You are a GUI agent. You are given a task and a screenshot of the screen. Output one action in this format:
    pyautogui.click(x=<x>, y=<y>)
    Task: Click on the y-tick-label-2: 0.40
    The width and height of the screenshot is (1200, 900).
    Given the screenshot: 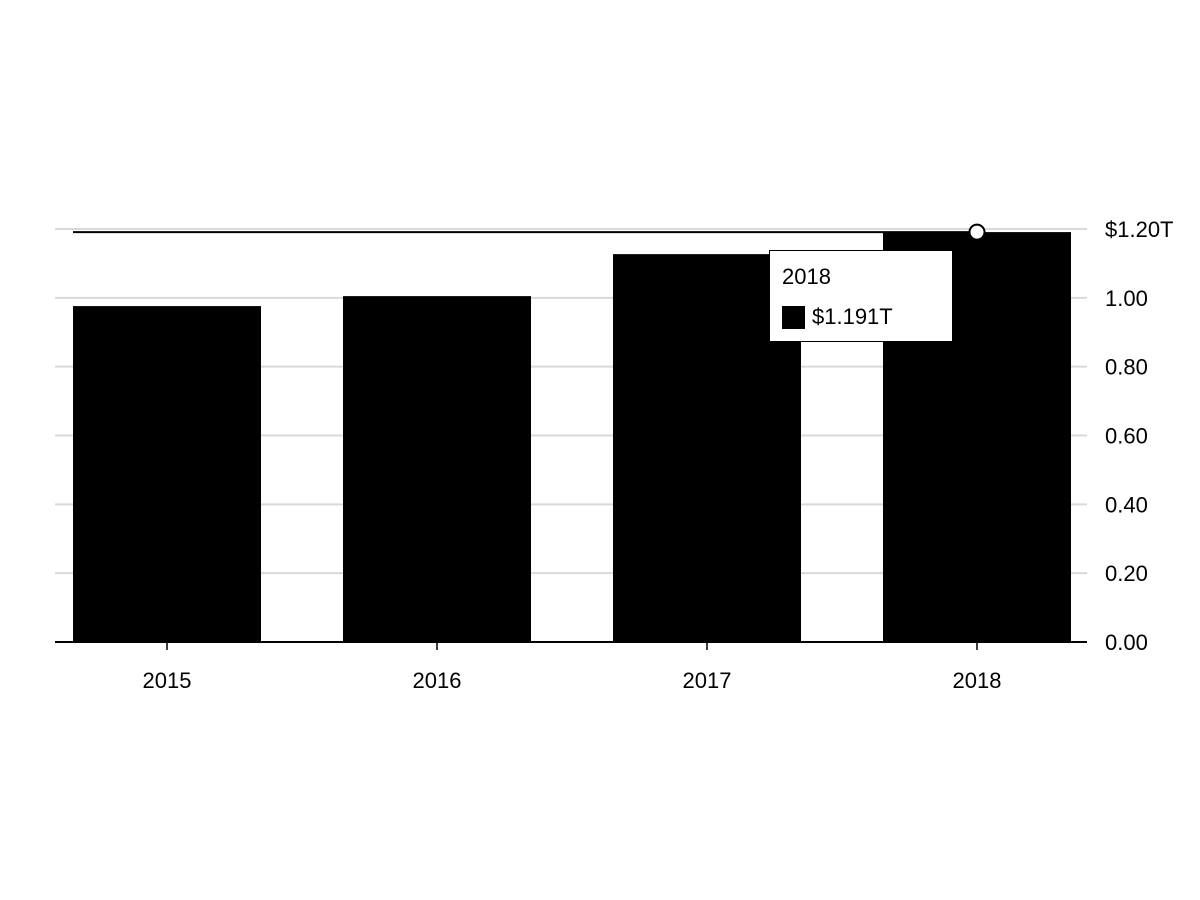 What is the action you would take?
    pyautogui.click(x=1126, y=504)
    